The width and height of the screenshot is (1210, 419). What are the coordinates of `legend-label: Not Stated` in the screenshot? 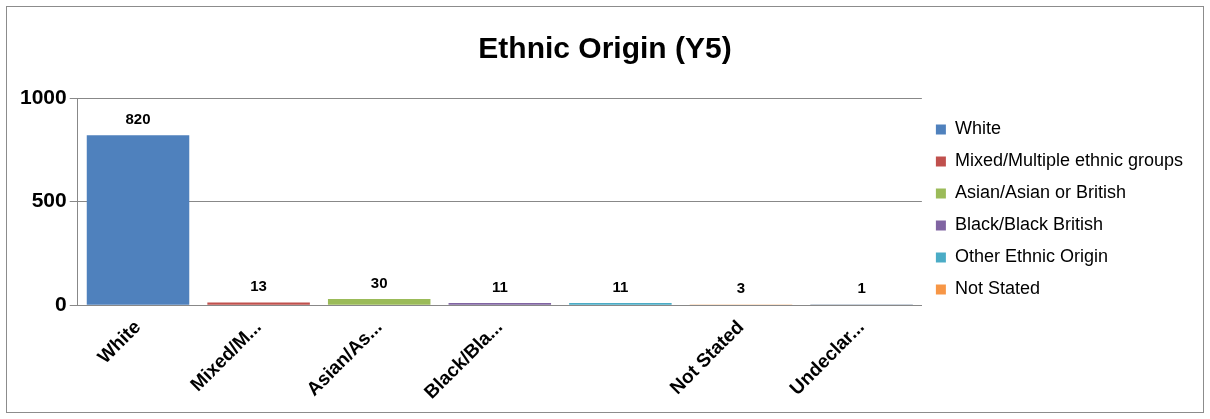 It's located at (997, 288).